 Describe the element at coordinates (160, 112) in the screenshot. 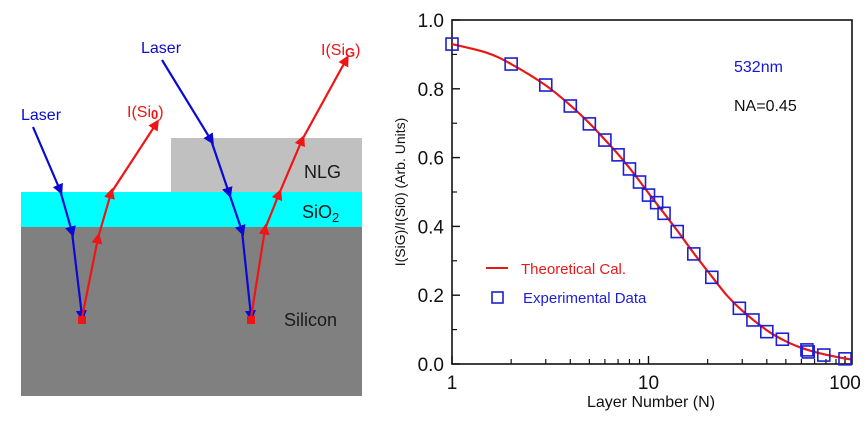

I see `left-reflected-label-end: )` at that location.